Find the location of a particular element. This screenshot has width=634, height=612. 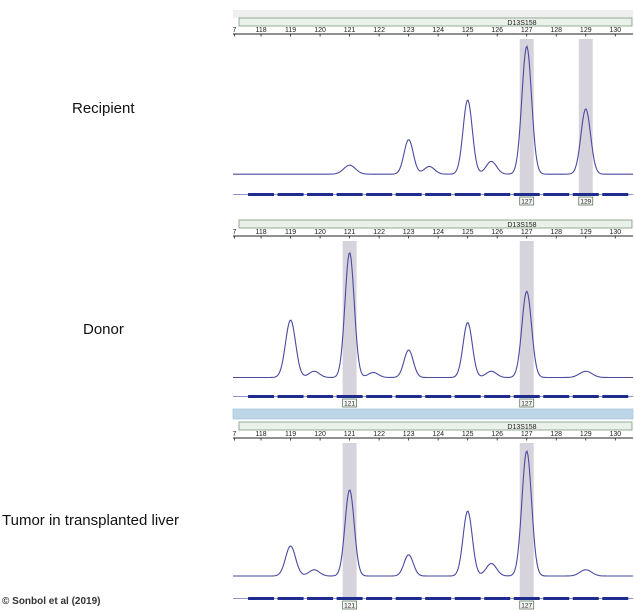

panel-separator is located at coordinates (433, 414).